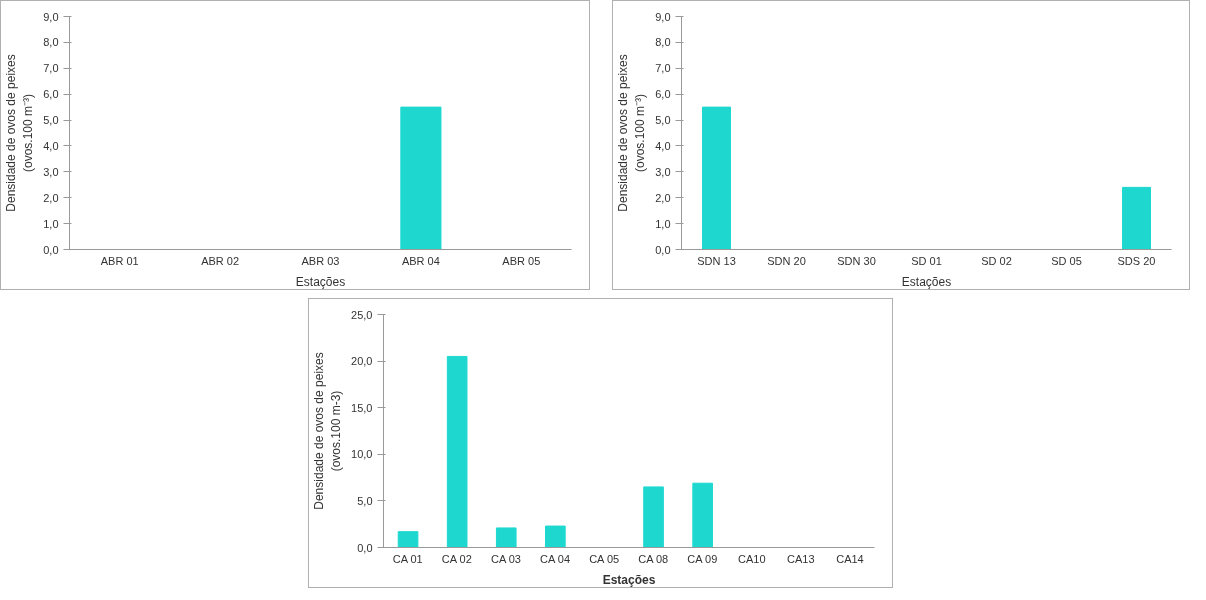  I want to click on x-tick-label: ABR 03, so click(320, 260).